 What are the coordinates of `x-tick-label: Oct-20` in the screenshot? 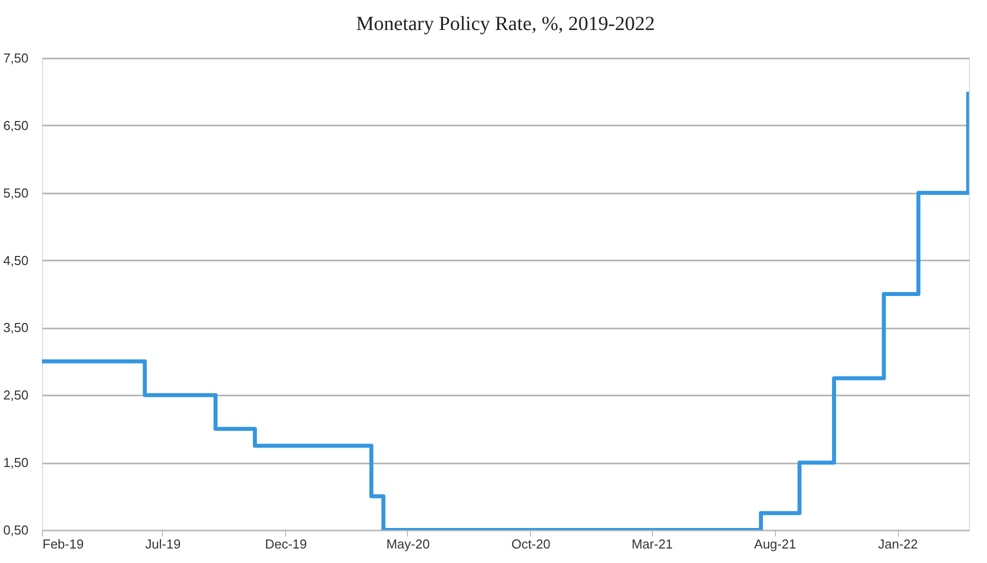 It's located at (530, 544).